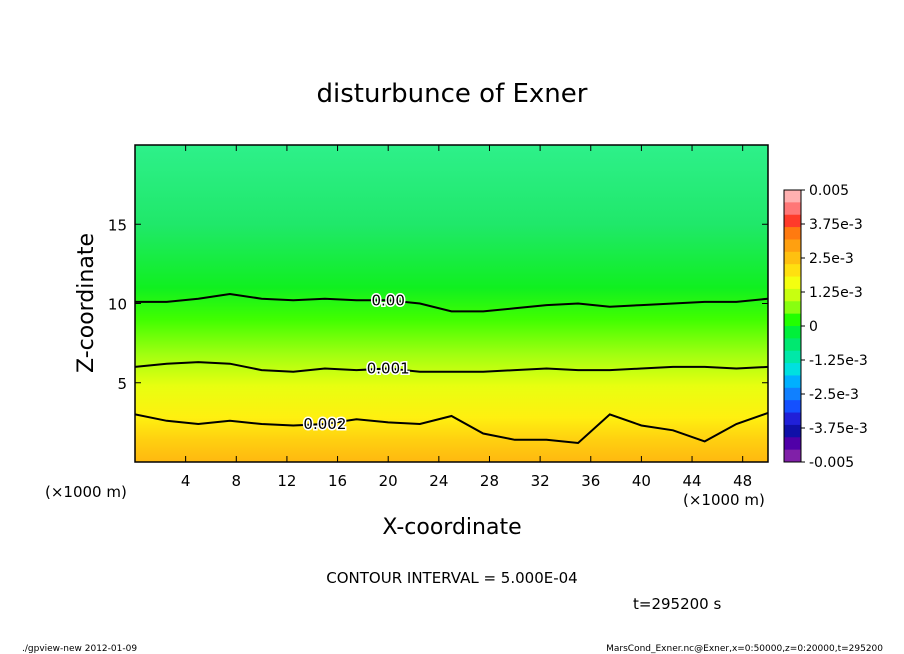 Image resolution: width=904 pixels, height=654 pixels. What do you see at coordinates (836, 293) in the screenshot?
I see `colorbar-label: 1.25e-3` at bounding box center [836, 293].